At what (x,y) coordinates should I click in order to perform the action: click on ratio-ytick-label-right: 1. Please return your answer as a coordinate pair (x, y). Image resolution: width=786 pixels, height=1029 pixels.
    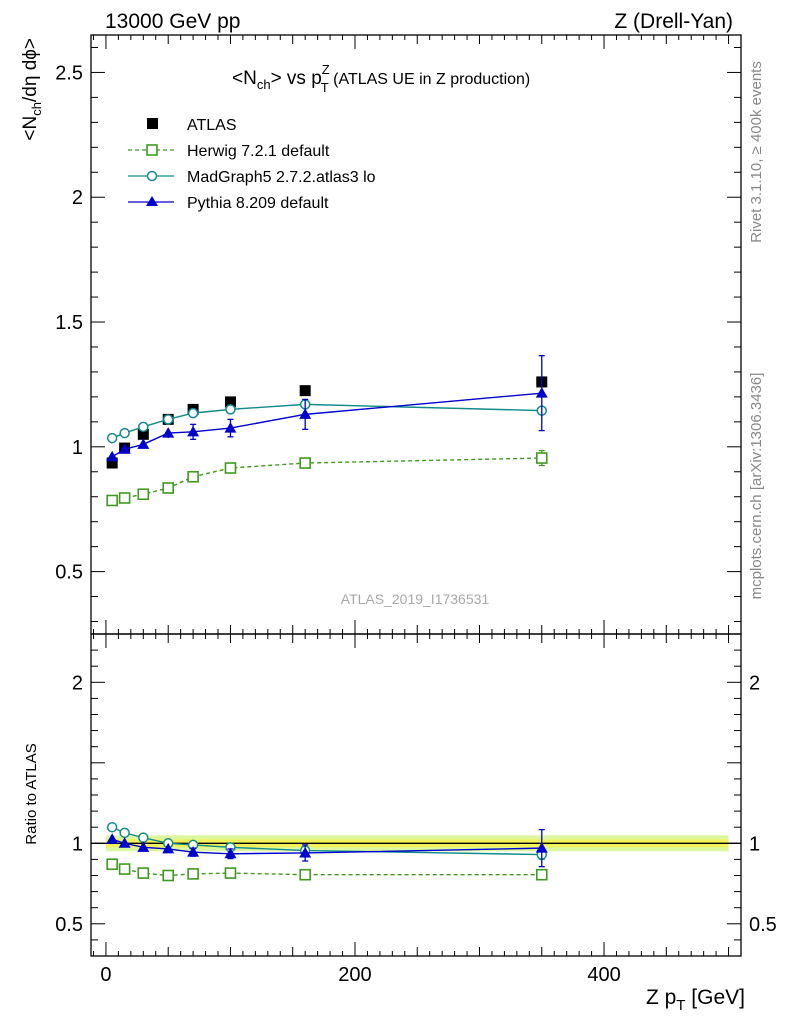
    Looking at the image, I should click on (754, 844).